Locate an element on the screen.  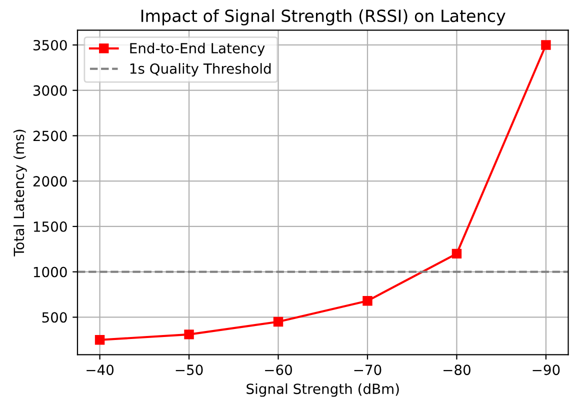
y-tick-label: 3500 is located at coordinates (50, 45).